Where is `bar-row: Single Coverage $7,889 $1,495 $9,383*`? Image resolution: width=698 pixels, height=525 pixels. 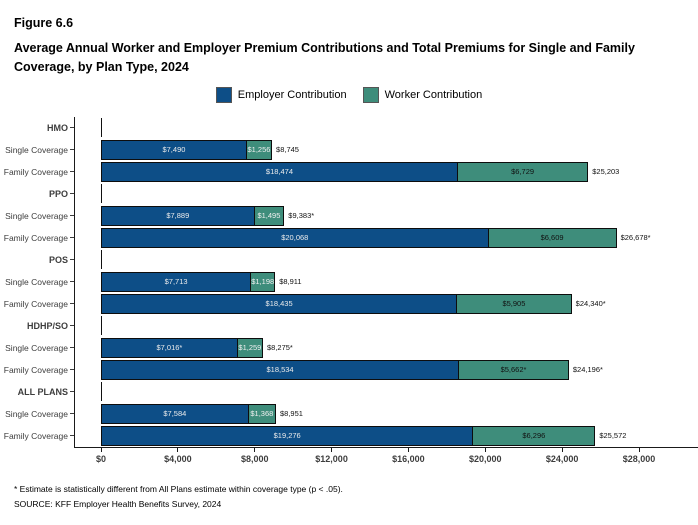
bar-row: Single Coverage $7,889 $1,495 $9,383* is located at coordinates (349, 215).